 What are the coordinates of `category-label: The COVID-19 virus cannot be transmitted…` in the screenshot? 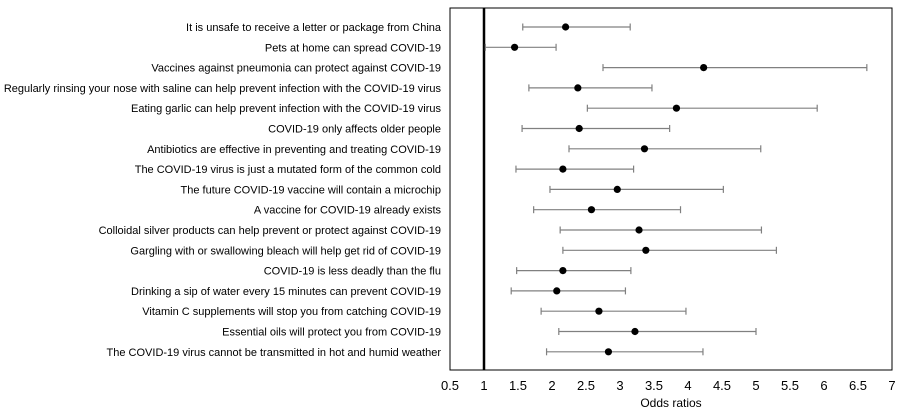 It's located at (274, 353).